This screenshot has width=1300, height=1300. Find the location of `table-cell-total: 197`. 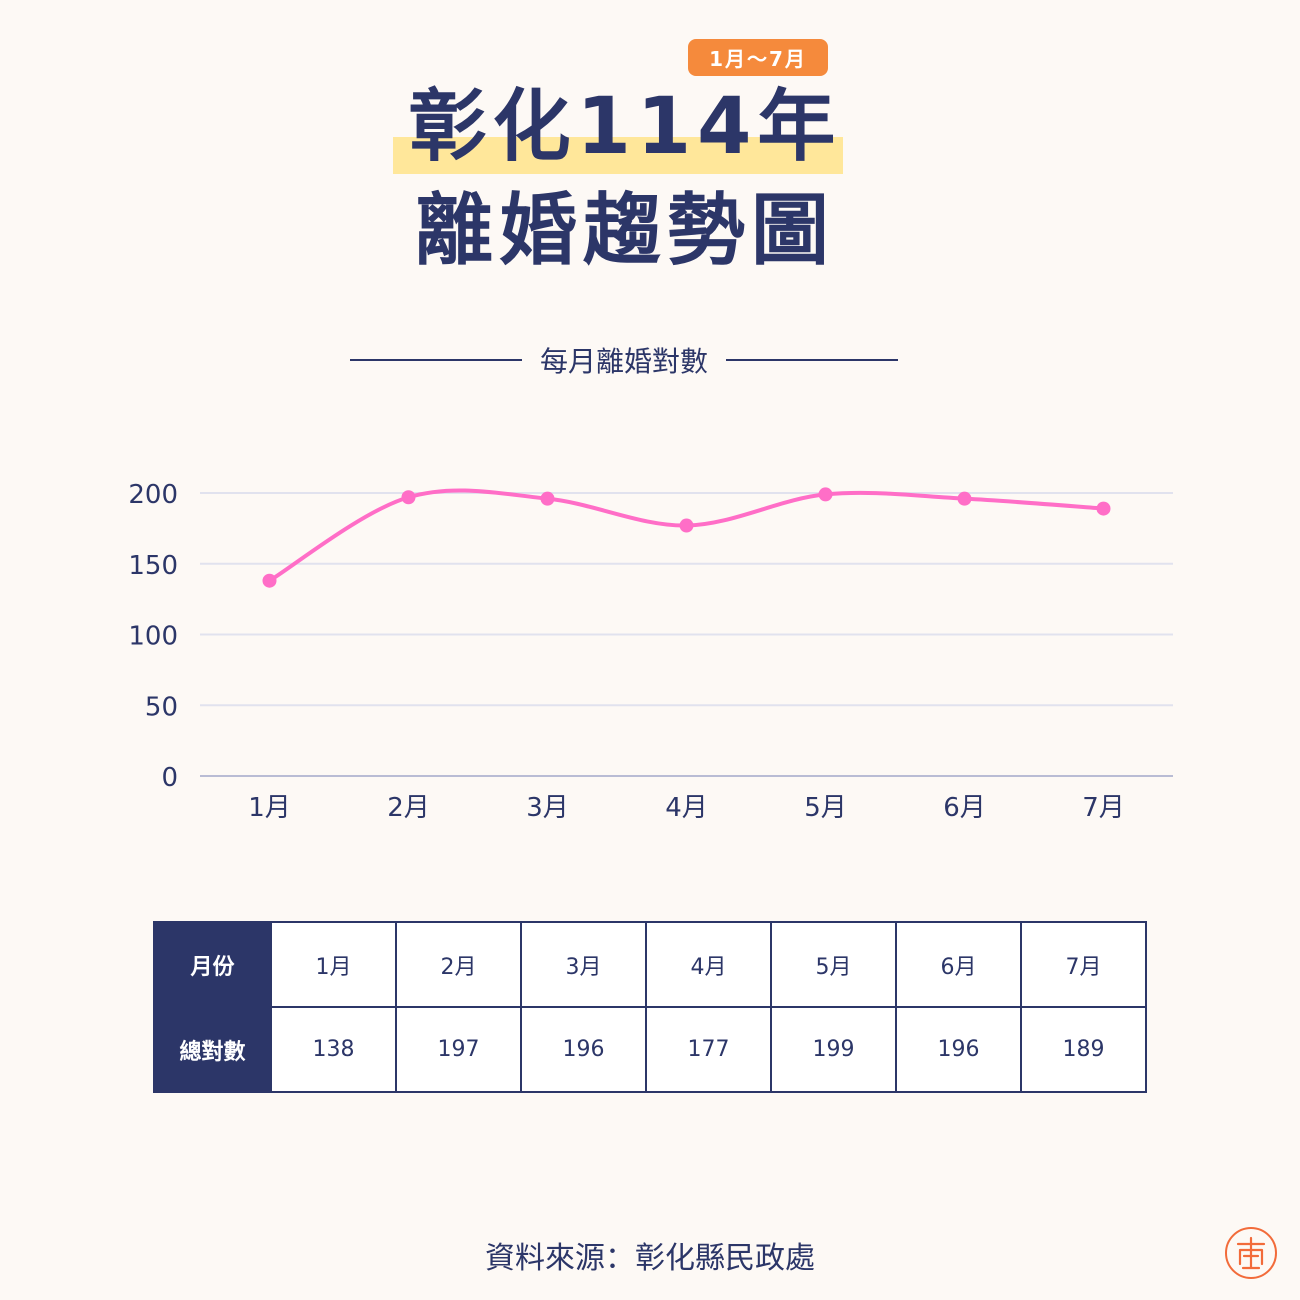

table-cell-total: 197 is located at coordinates (458, 1049).